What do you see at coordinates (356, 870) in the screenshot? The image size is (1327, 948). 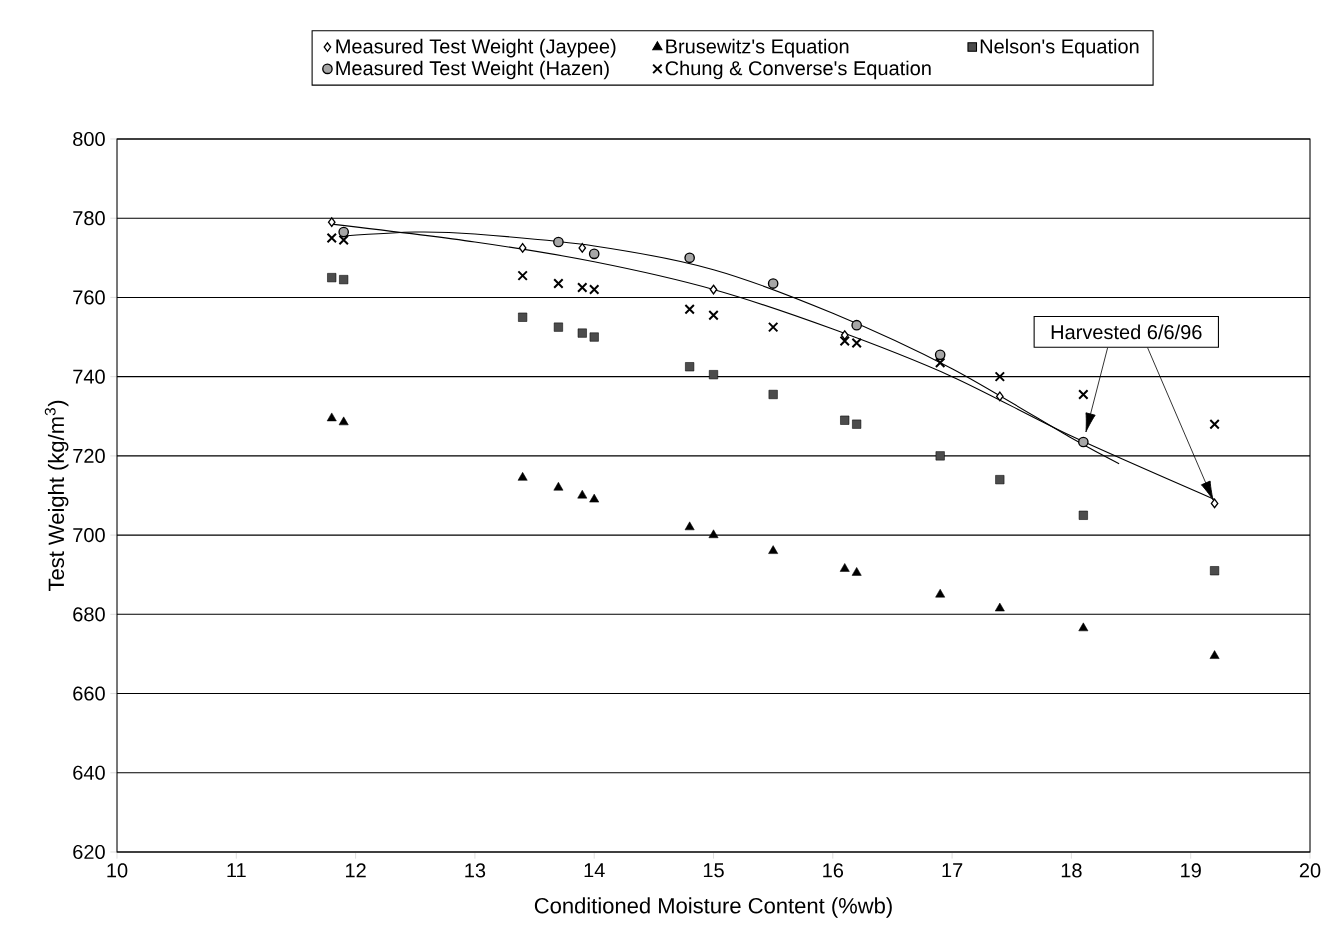 I see `x-tick-label: 12` at bounding box center [356, 870].